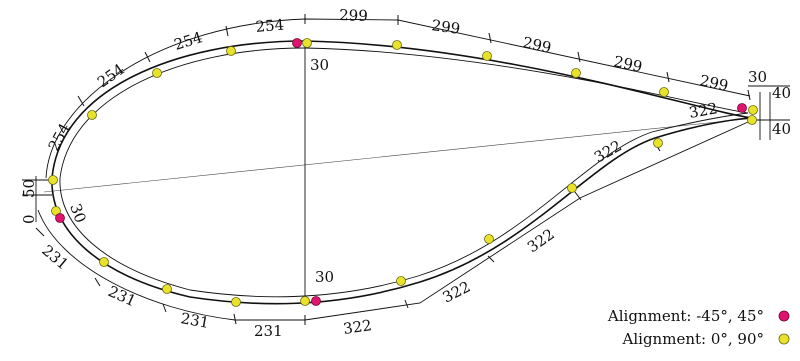 This screenshot has width=800, height=361. Describe the element at coordinates (194, 320) in the screenshot. I see `dim-label-bottom-left-3: 231` at that location.